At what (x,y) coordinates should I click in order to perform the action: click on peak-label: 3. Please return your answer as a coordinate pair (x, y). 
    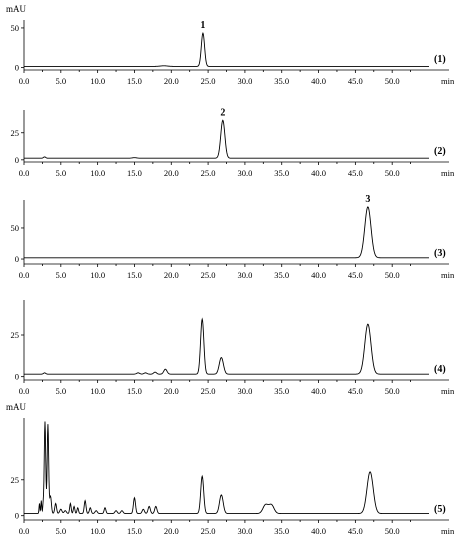
    Looking at the image, I should click on (367, 199).